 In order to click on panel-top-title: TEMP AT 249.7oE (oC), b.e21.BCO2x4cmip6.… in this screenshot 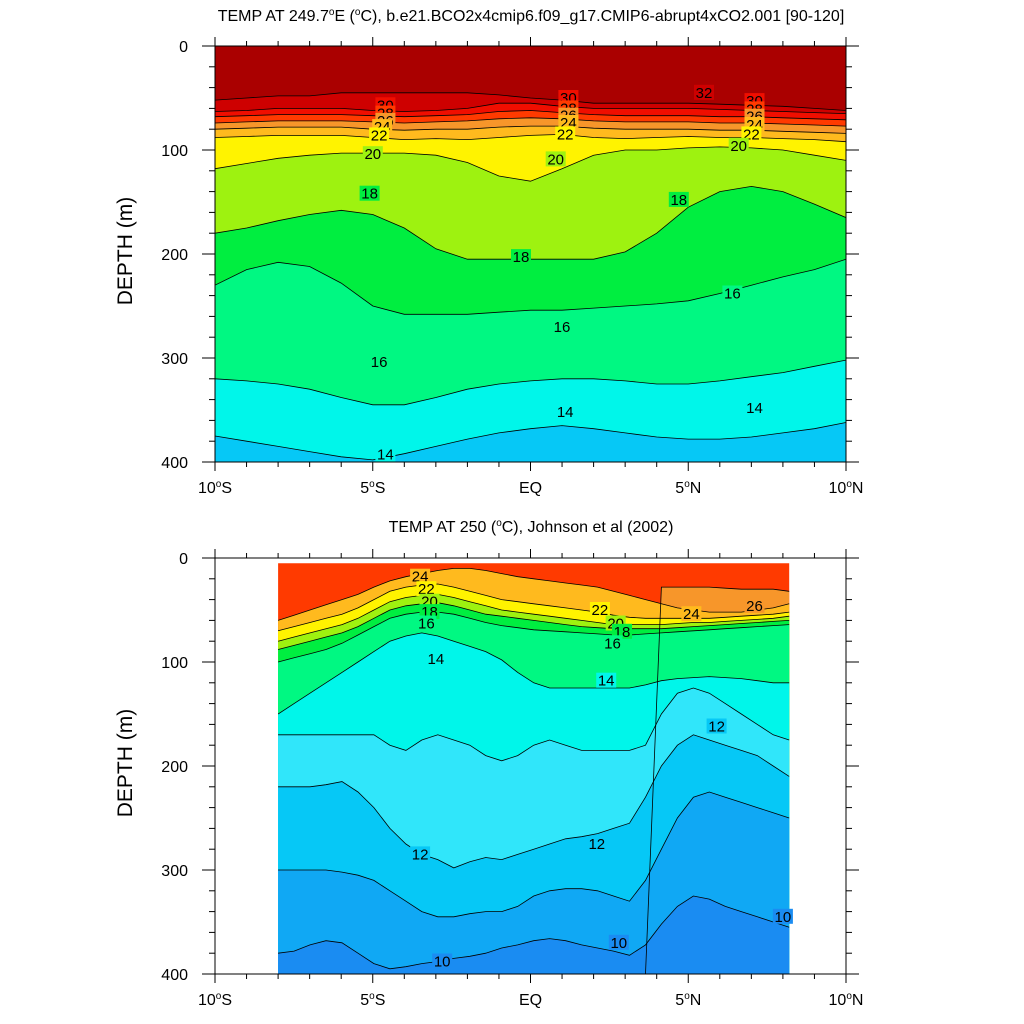, I will do `click(531, 16)`.